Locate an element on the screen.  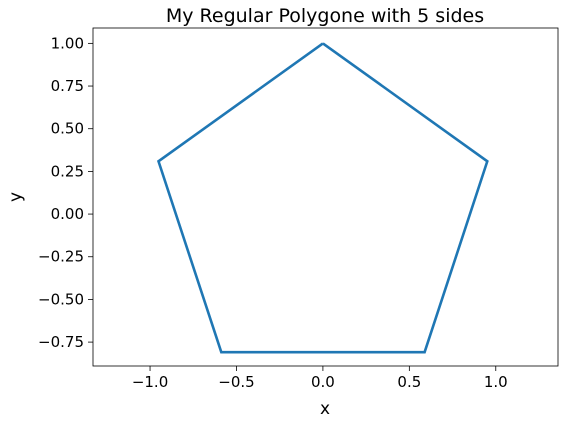
y-axis: 1.00 0.75 0.50 0.25 0.00 −0.25 −0.50 −0.75 is located at coordinates (65, 192).